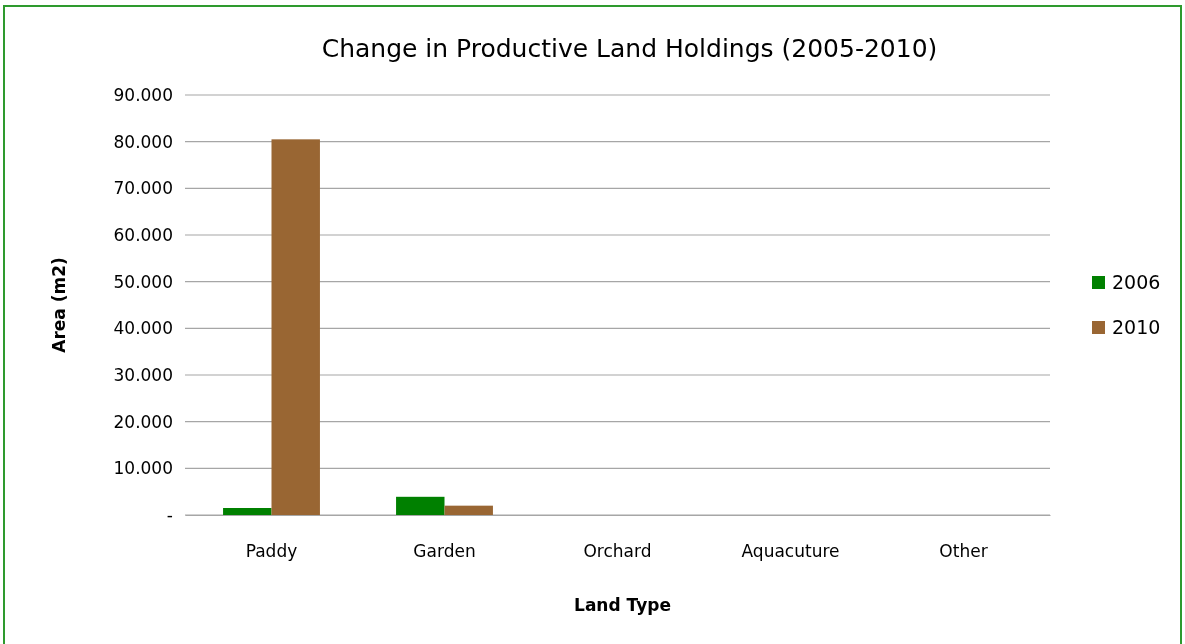 This screenshot has width=1185, height=644. I want to click on x-tick-label: Aquacuture, so click(790, 551).